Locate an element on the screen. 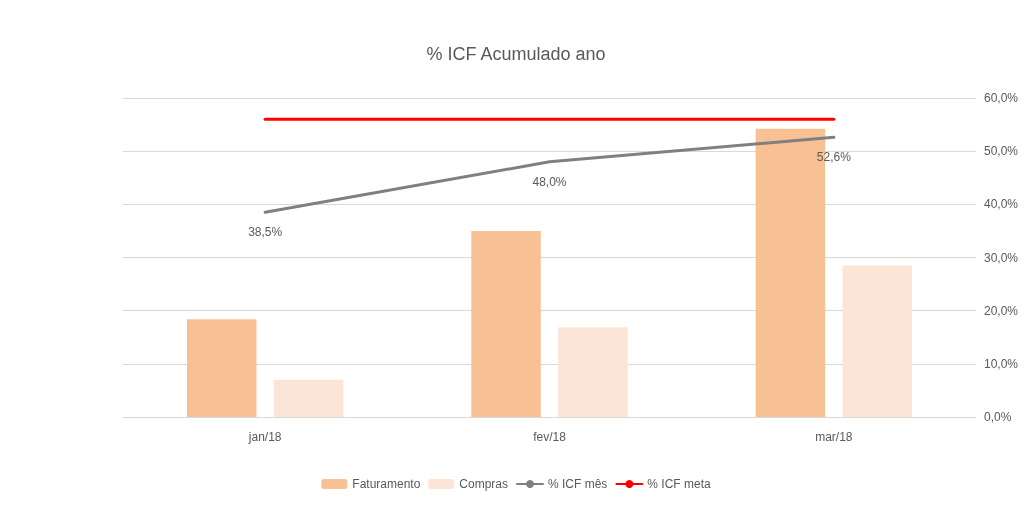 The image size is (1032, 511). y2-tick-label: 50,0% is located at coordinates (1001, 151).